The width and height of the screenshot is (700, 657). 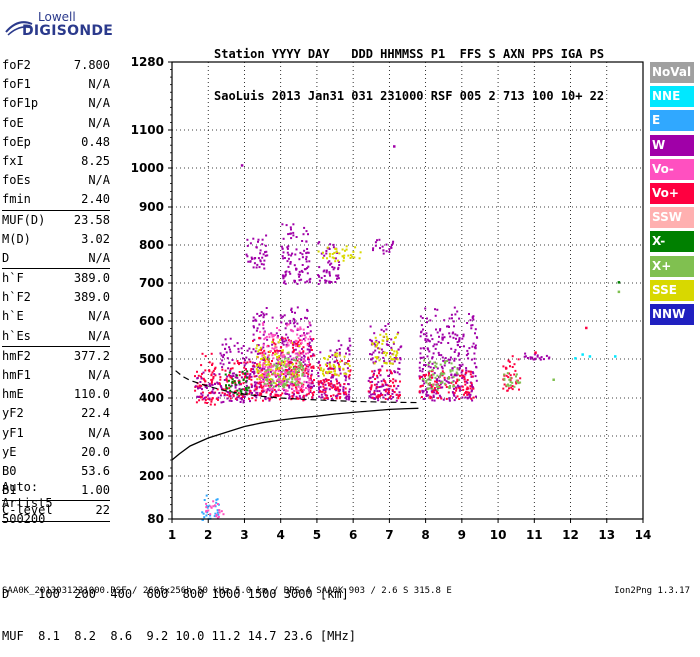 I want to click on param-value: 23.58, so click(x=91, y=219).